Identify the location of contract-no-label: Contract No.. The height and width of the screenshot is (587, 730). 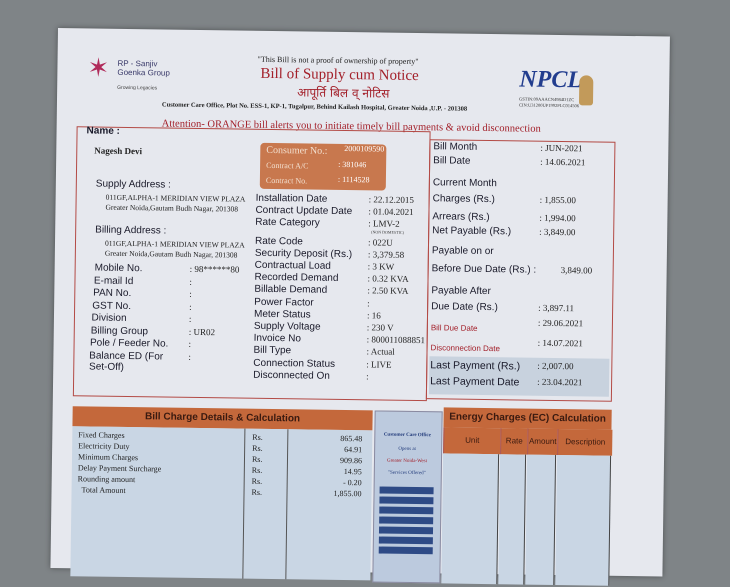
(286, 180).